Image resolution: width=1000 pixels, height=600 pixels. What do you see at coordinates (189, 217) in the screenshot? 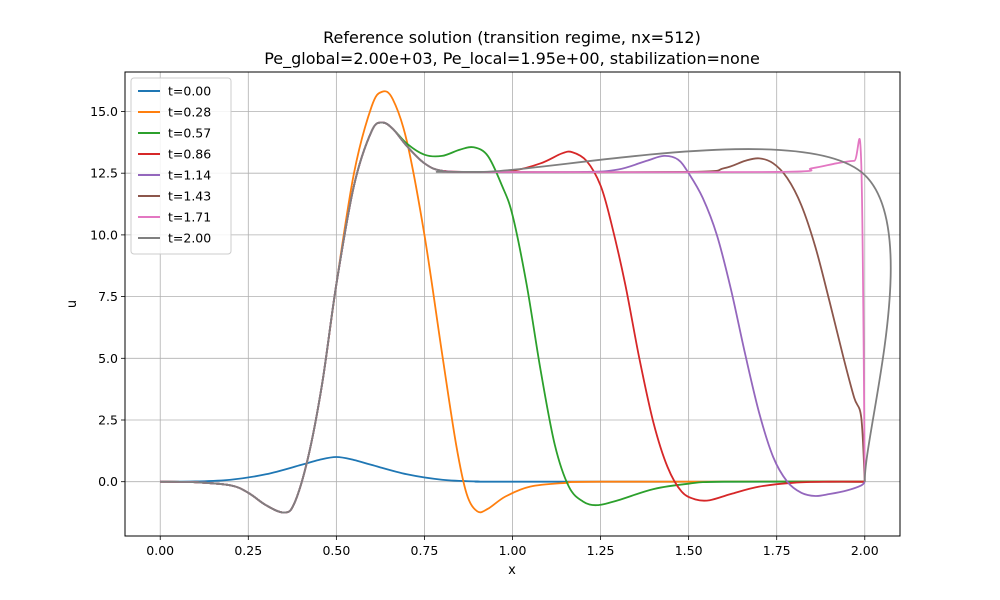
I see `legend-label: t=1.71` at bounding box center [189, 217].